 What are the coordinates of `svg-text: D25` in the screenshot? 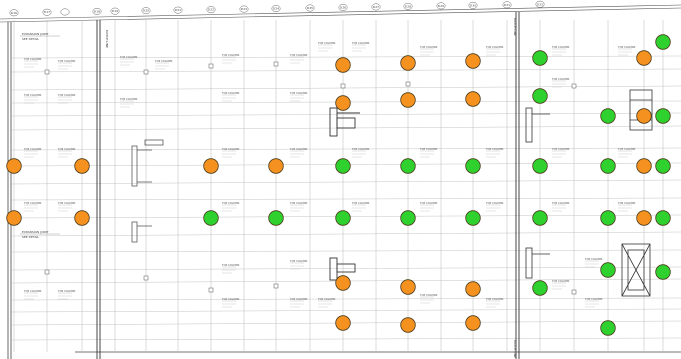 It's located at (310, 8).